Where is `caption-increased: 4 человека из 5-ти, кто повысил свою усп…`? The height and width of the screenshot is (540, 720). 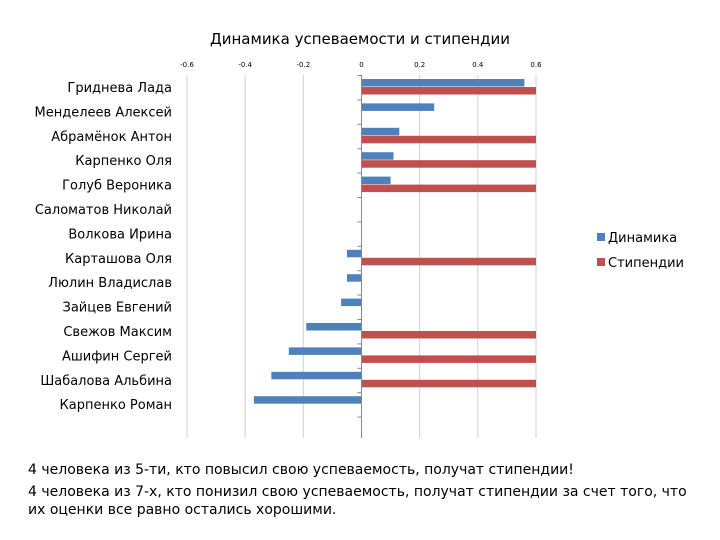 caption-increased: 4 человека из 5-ти, кто повысил свою усп… is located at coordinates (301, 470).